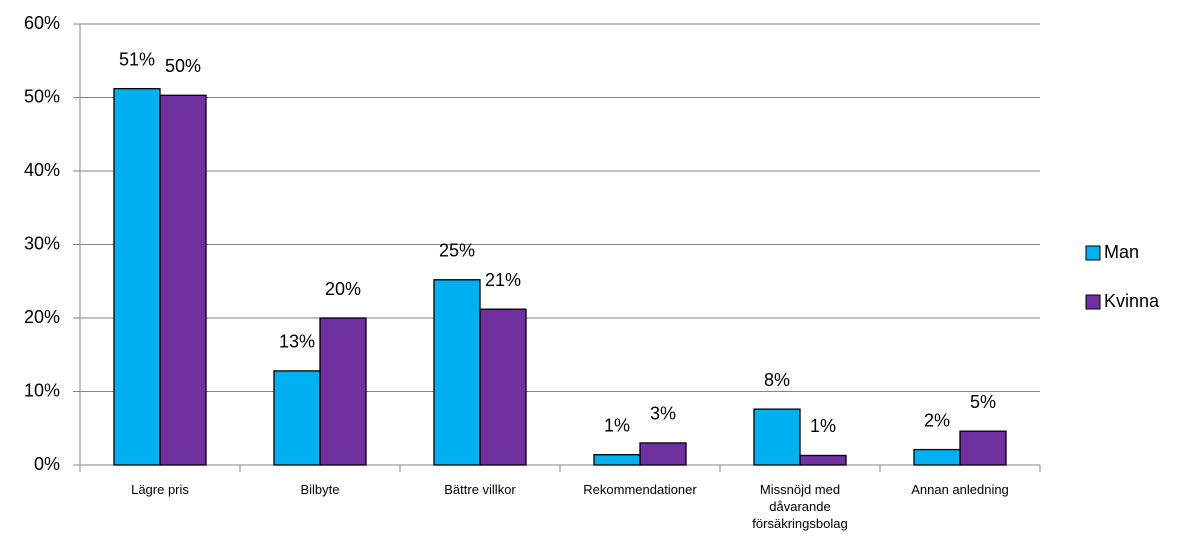  What do you see at coordinates (663, 414) in the screenshot?
I see `data-label: 3%` at bounding box center [663, 414].